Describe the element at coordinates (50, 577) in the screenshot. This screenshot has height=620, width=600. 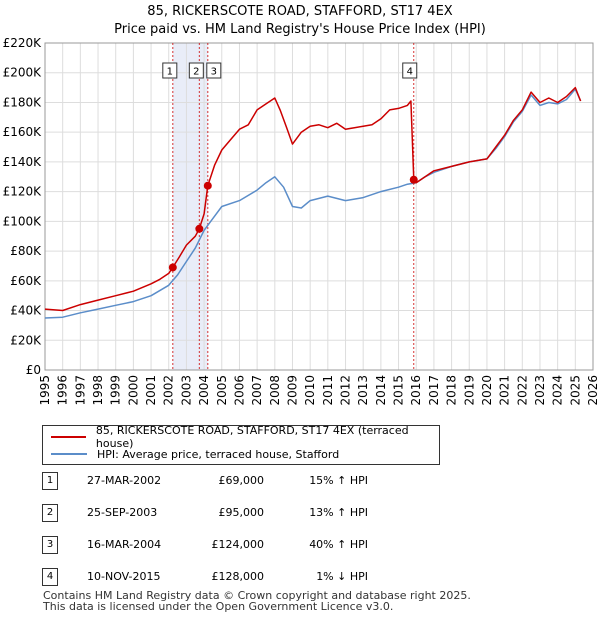
I see `sale-number-badge: 4` at that location.